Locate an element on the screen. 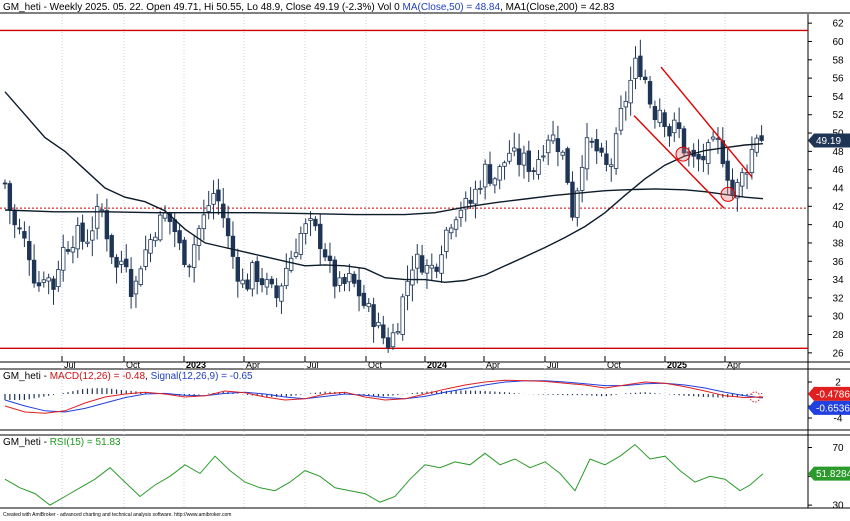 The image size is (850, 521). macd-tag-bg is located at coordinates (829, 393).